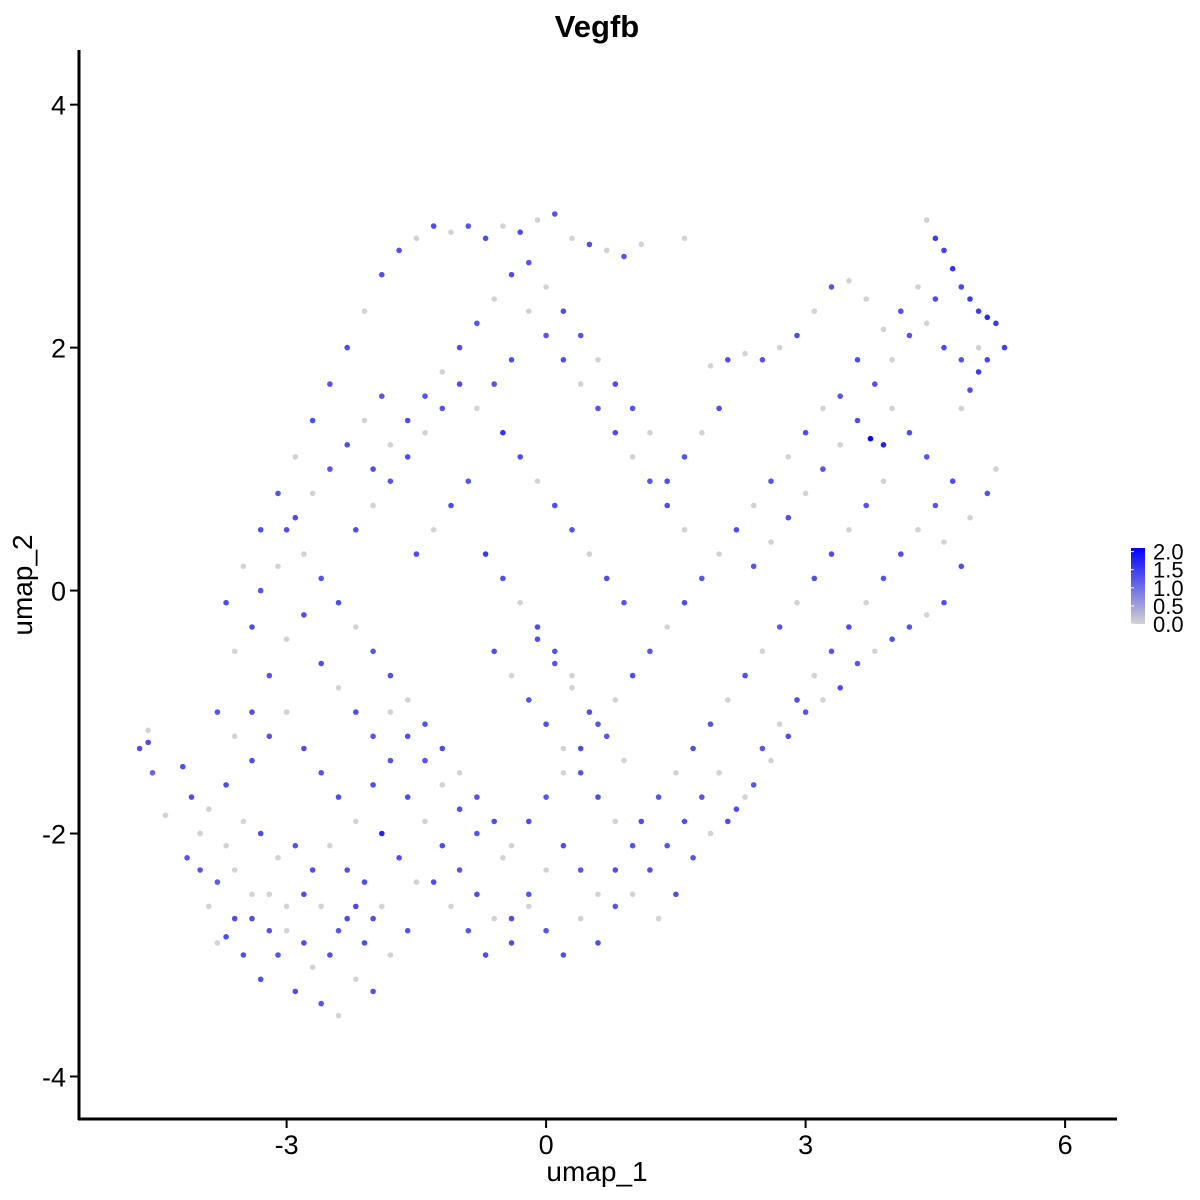 Image resolution: width=1200 pixels, height=1200 pixels. Describe the element at coordinates (54, 835) in the screenshot. I see `y-tick-label: -2` at that location.